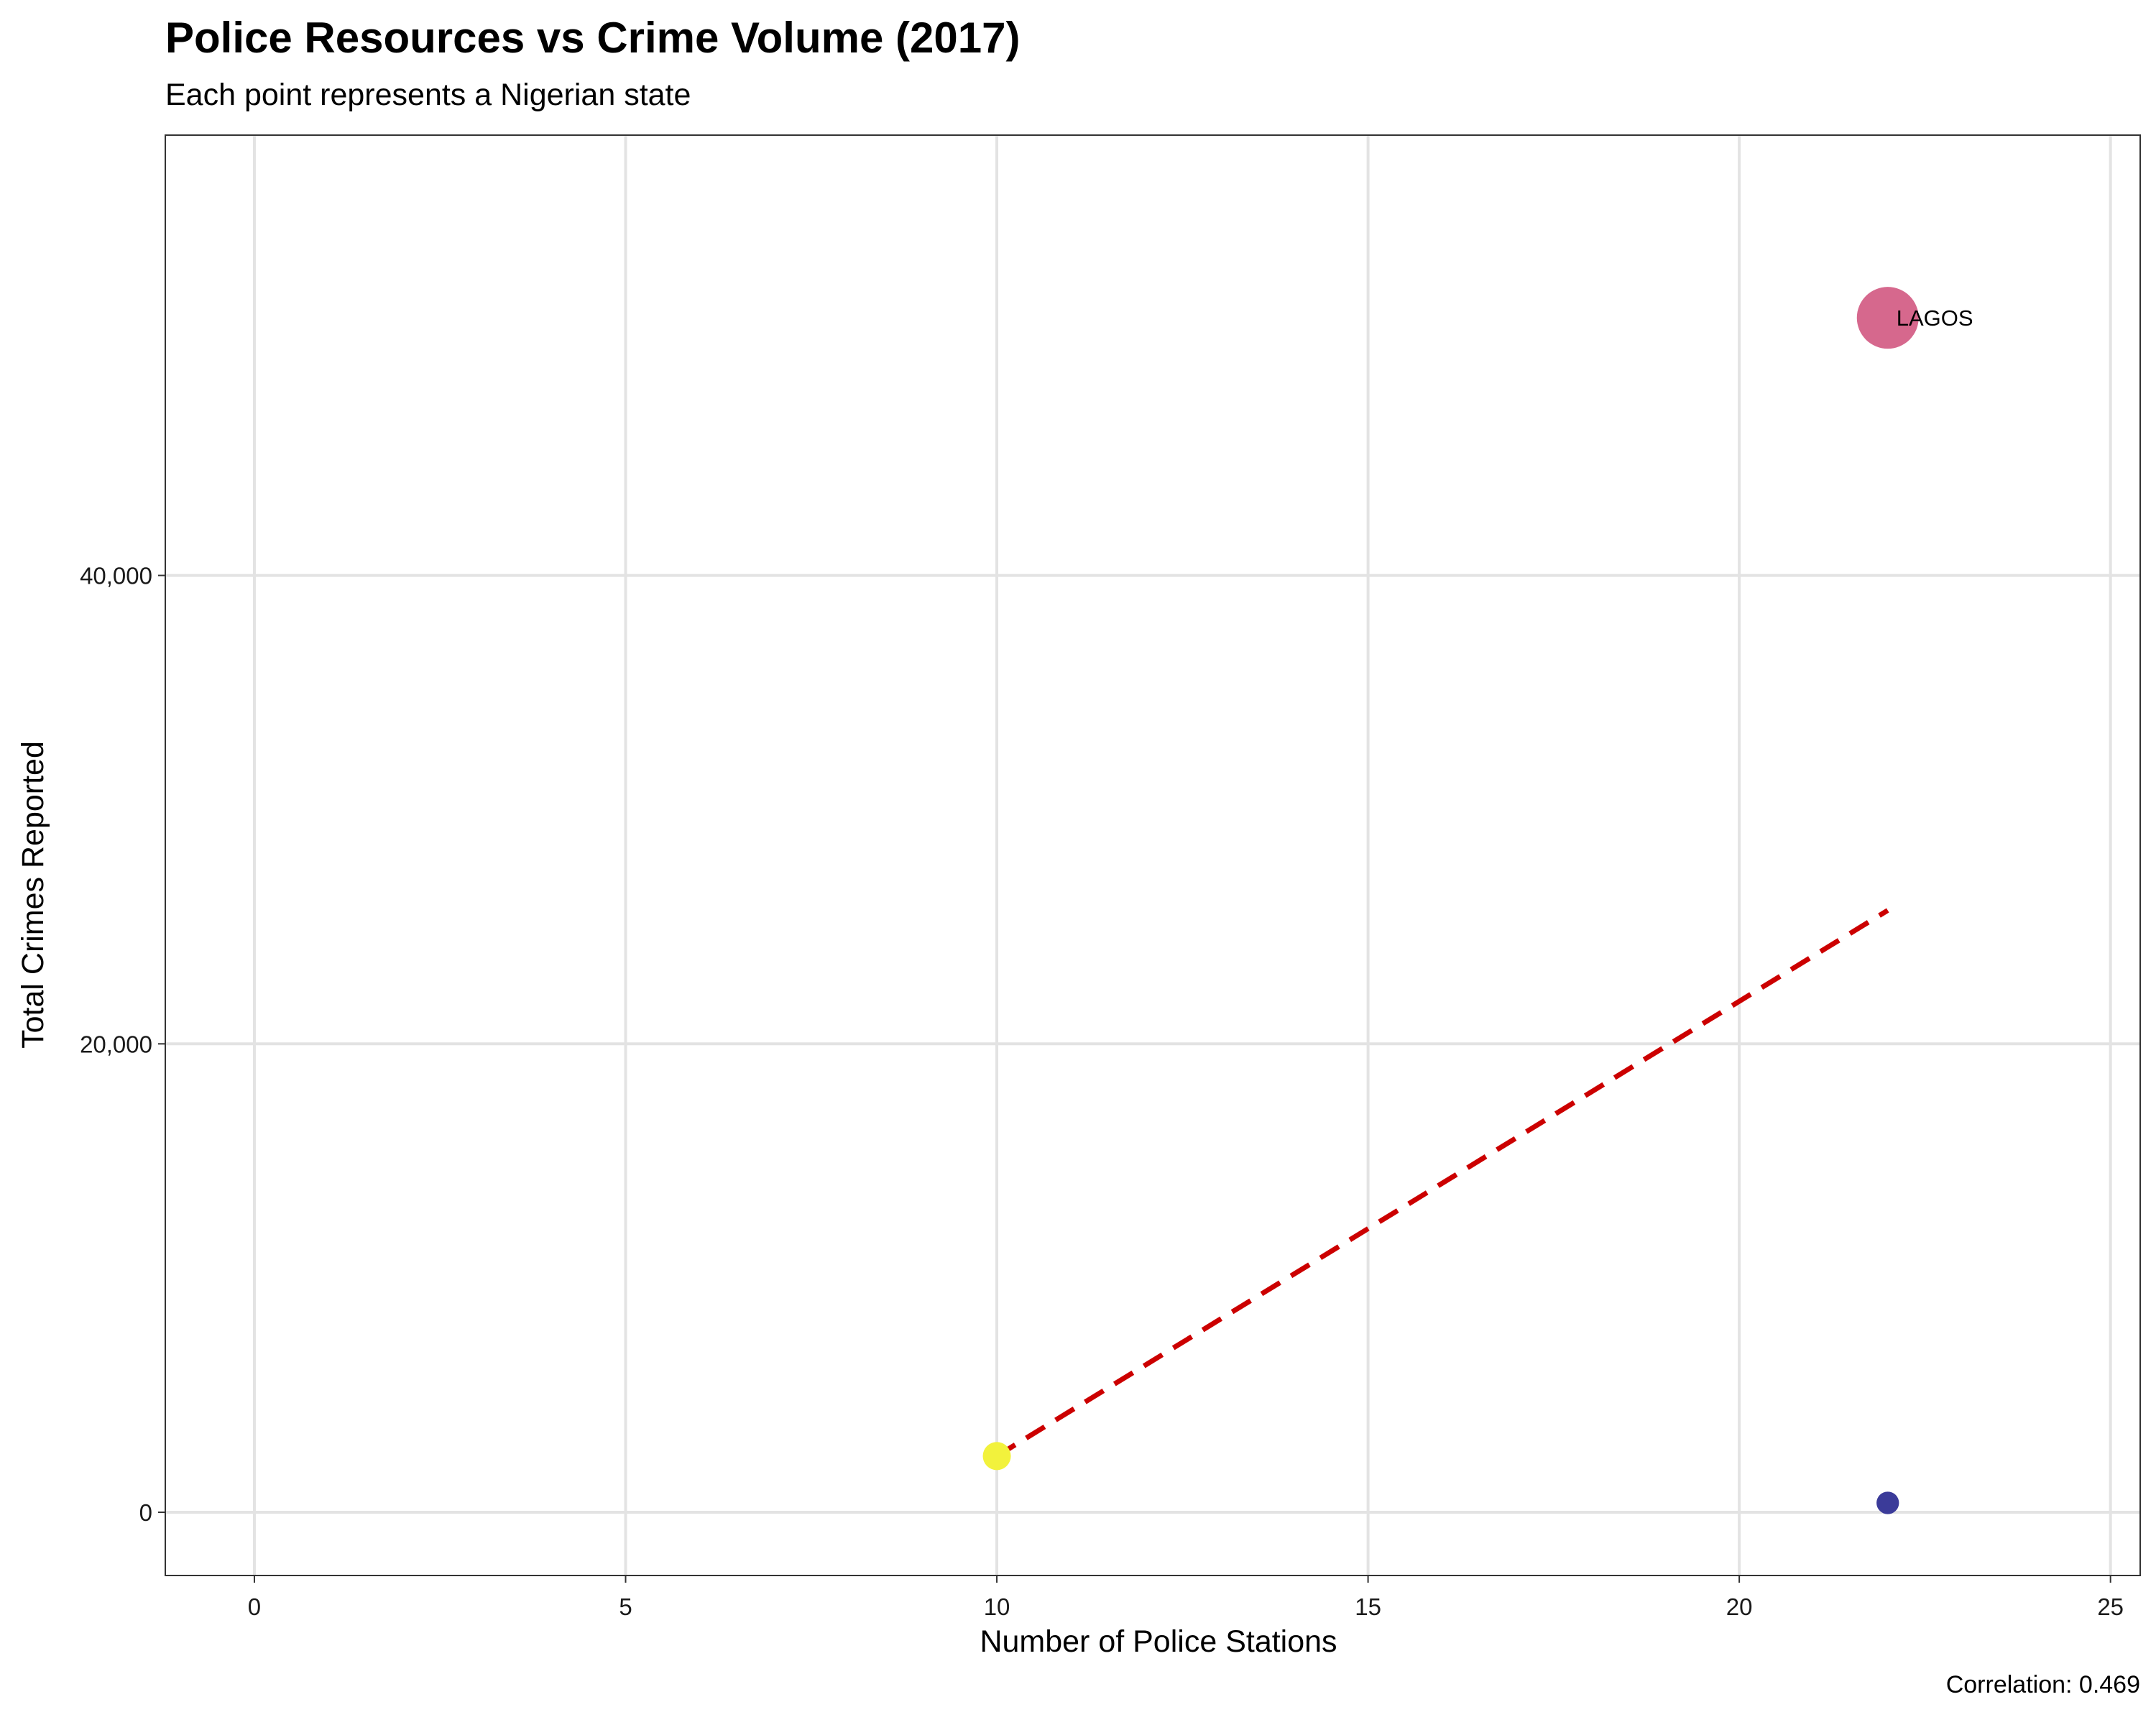 This screenshot has height=1725, width=2156. Describe the element at coordinates (254, 1606) in the screenshot. I see `x-tick-label: 0` at that location.